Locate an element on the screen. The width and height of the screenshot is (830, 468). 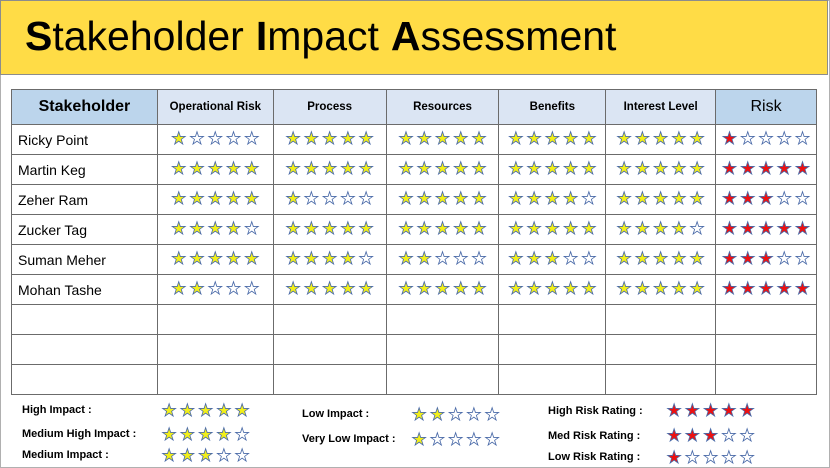
header-risk: Risk is located at coordinates (766, 107).